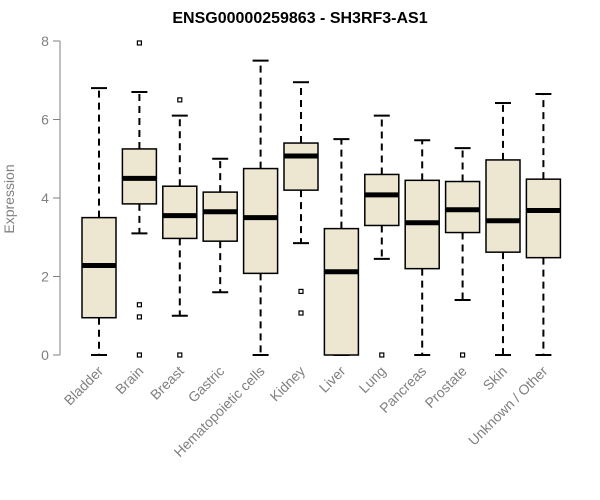  I want to click on box-brain, so click(139, 199).